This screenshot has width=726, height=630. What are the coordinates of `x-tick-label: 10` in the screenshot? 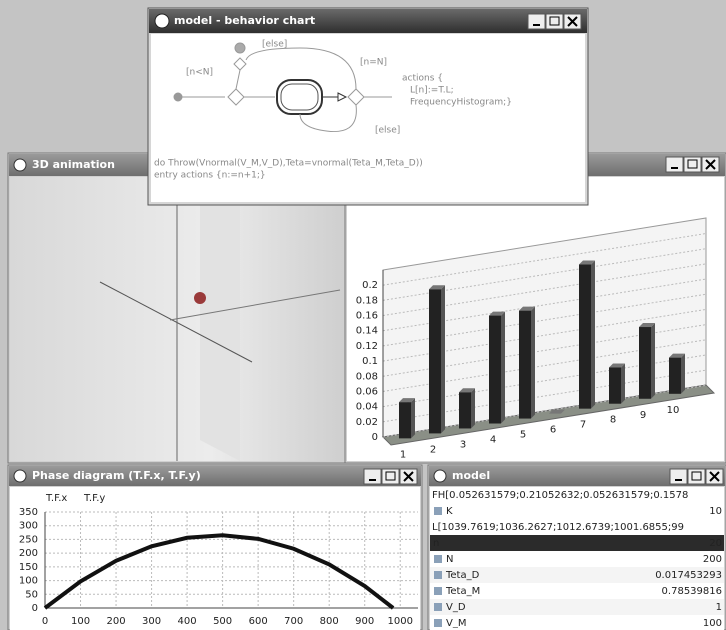 It's located at (673, 410).